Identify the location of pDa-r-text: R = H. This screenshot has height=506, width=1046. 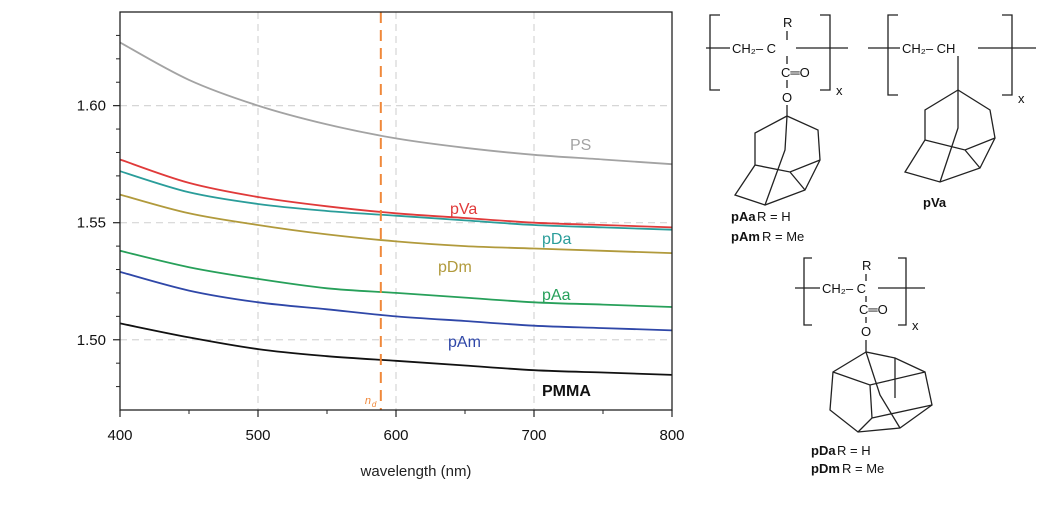
(854, 450).